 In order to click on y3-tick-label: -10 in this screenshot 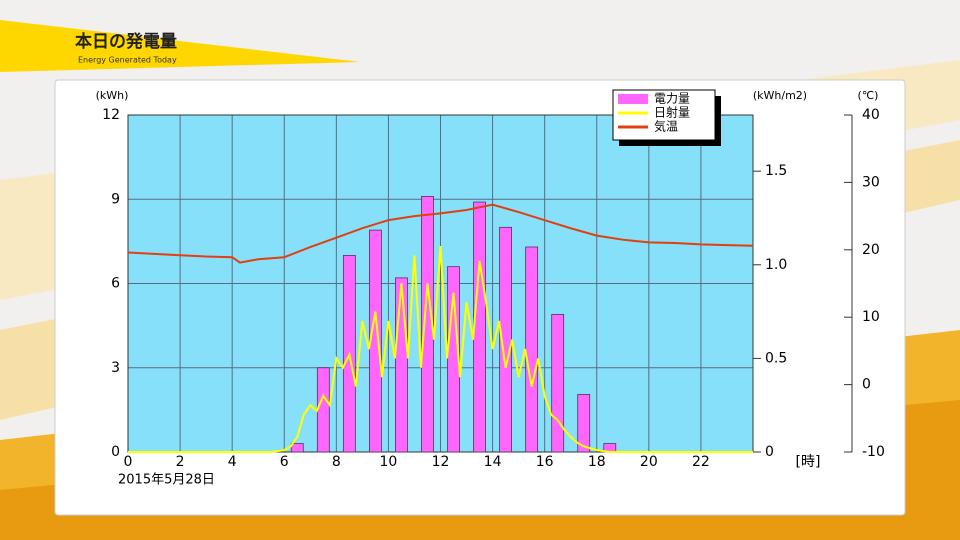, I will do `click(873, 452)`.